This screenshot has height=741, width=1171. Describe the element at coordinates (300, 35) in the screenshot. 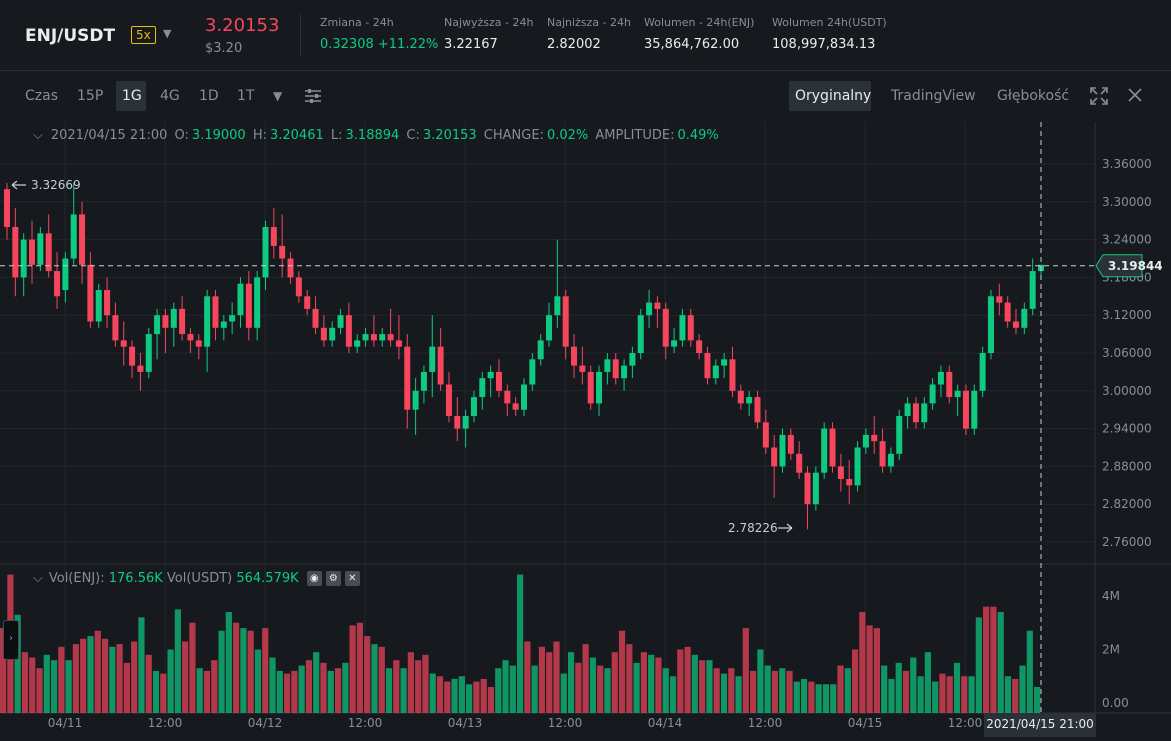

I see `header-divider` at that location.